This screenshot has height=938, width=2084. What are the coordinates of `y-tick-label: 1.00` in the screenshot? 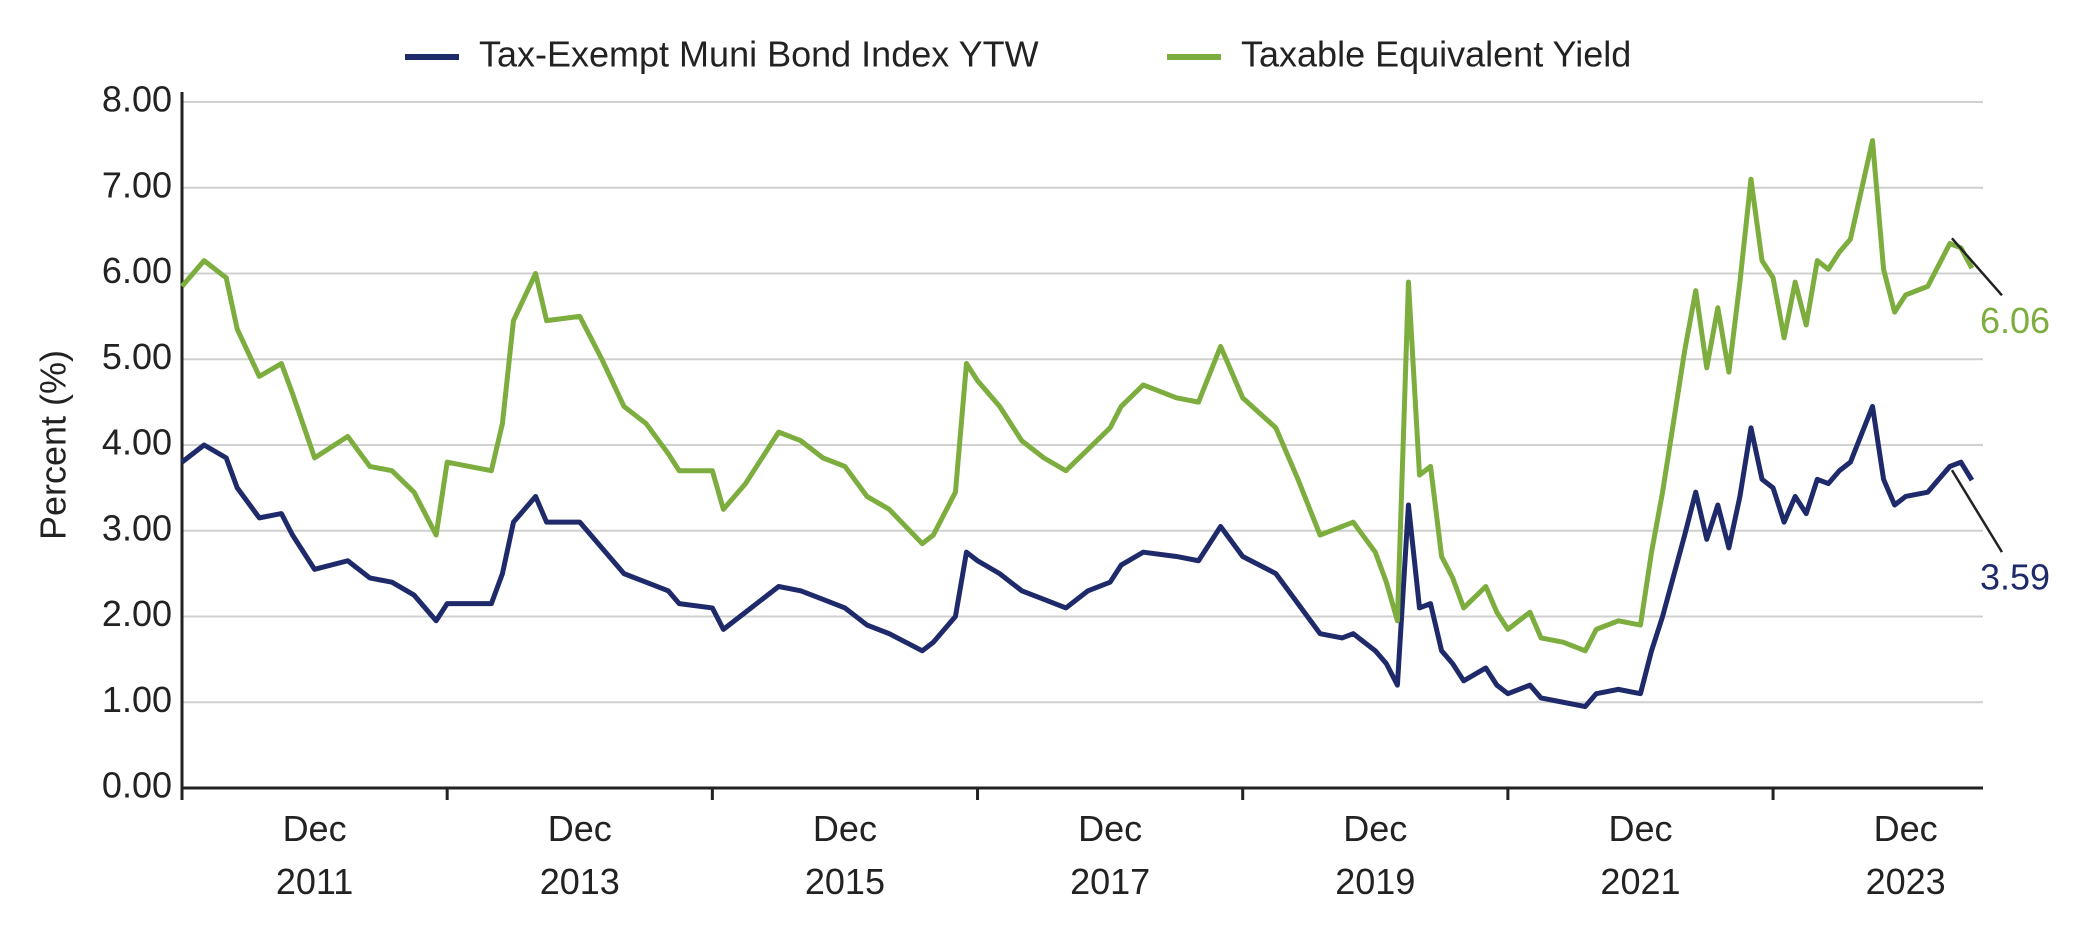 It's located at (137, 699).